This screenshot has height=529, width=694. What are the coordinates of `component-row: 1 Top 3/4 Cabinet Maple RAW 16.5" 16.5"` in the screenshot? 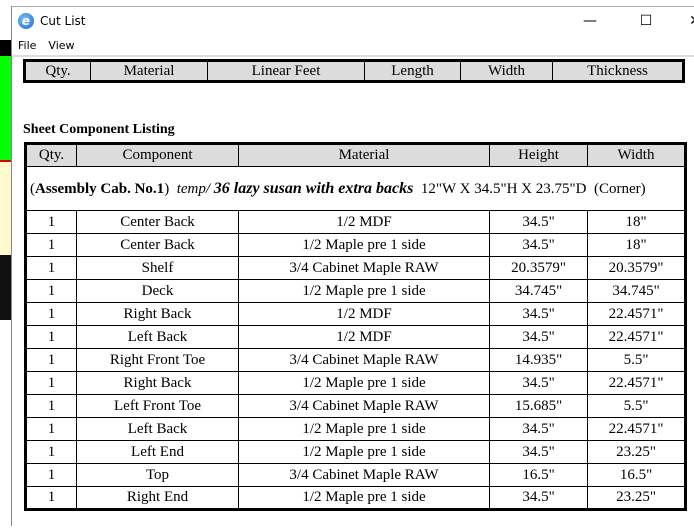 It's located at (355, 475).